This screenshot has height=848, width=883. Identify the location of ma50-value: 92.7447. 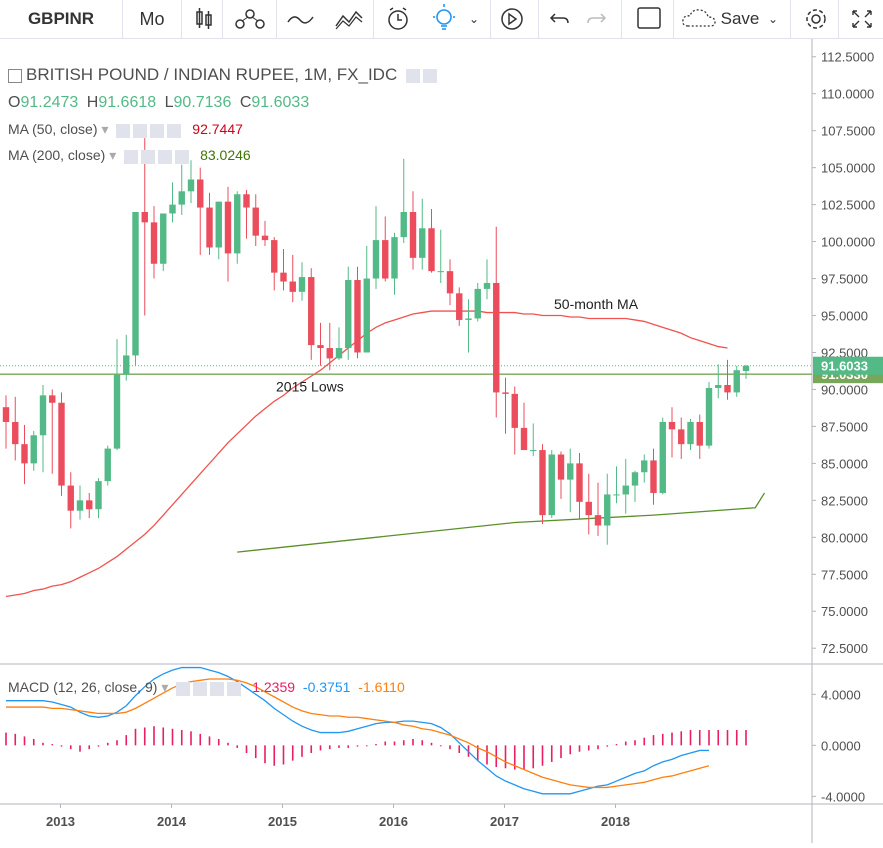
(217, 129).